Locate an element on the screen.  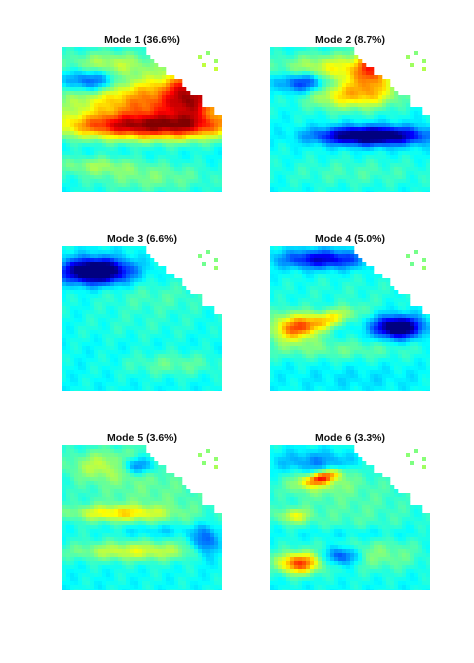
island-cell is located at coordinates (412, 65).